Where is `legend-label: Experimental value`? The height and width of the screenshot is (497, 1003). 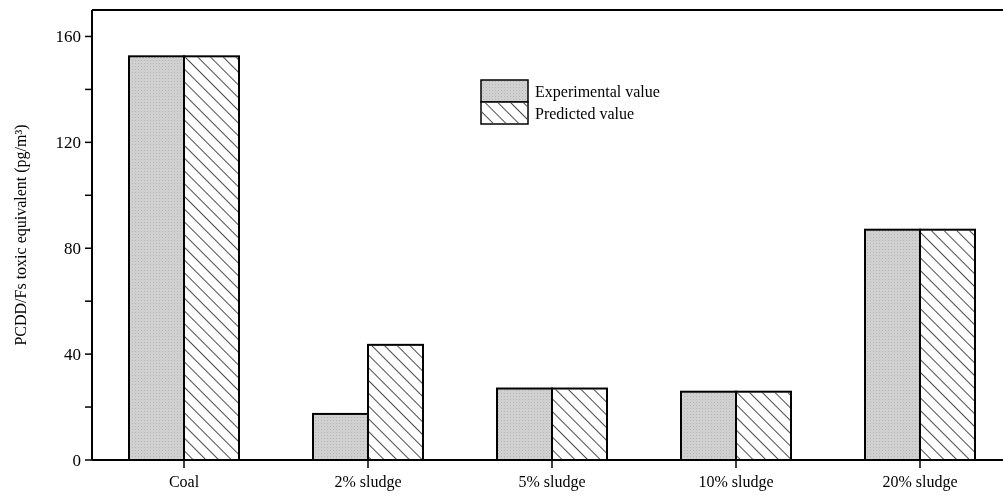 legend-label: Experimental value is located at coordinates (597, 91).